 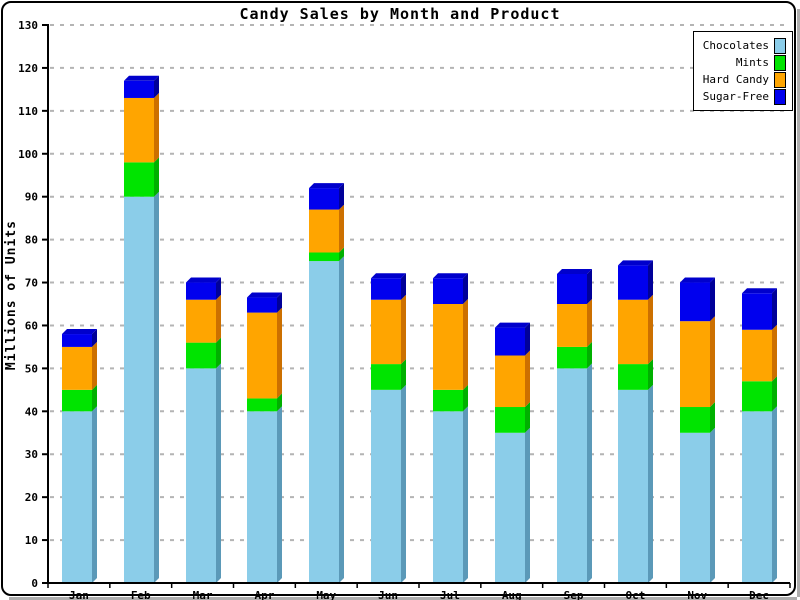 What do you see at coordinates (386, 377) in the screenshot?
I see `bar-segment-jun-mints` at bounding box center [386, 377].